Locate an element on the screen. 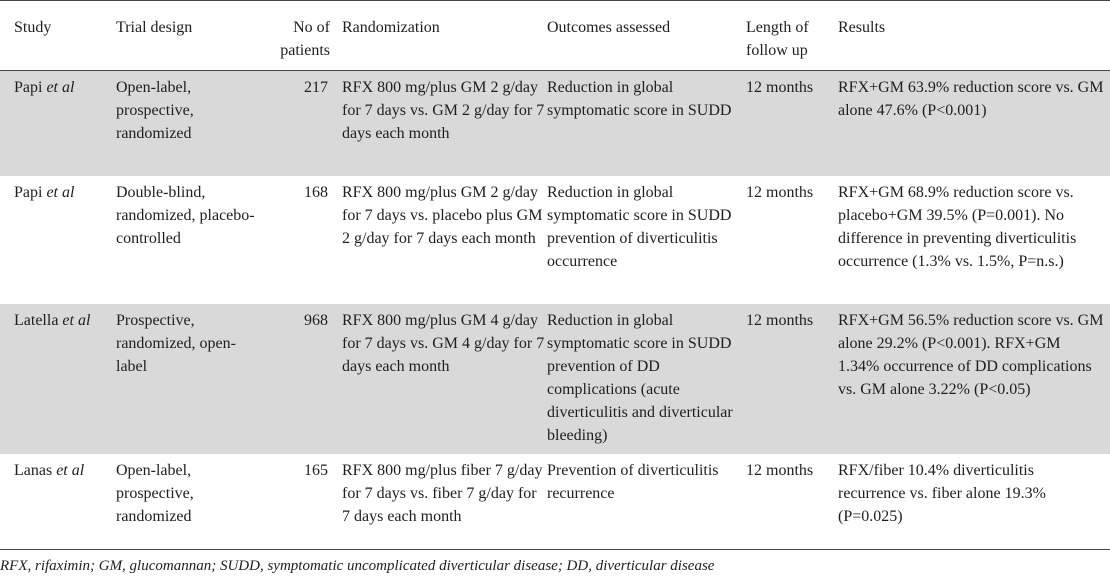 The height and width of the screenshot is (576, 1110). cell-outcomes: Prevention of diverticulitis recurrence is located at coordinates (646, 501).